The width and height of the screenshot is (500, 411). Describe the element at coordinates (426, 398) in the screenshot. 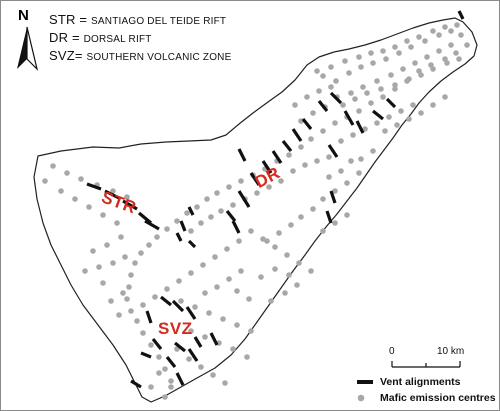

I see `legend-mafic-row: Mafic emission centres` at that location.